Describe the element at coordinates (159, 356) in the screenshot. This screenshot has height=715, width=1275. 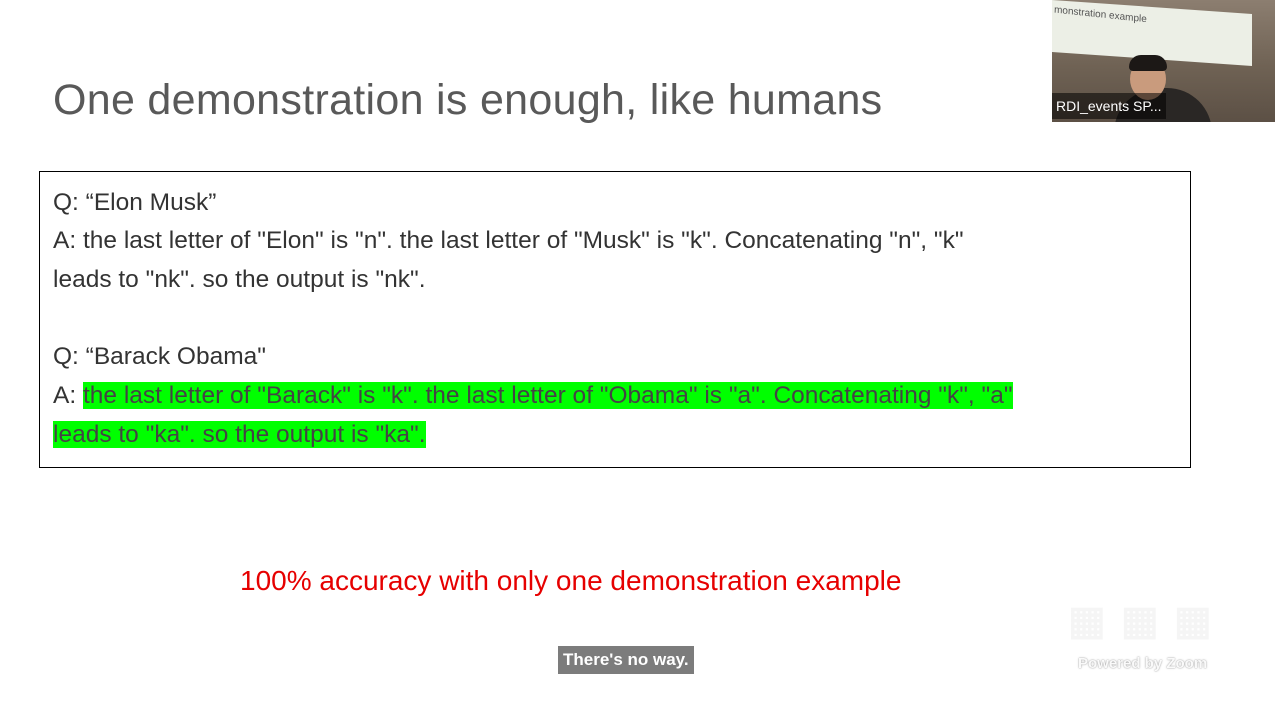
I see `question-2: Q: “Barack Obama"` at that location.